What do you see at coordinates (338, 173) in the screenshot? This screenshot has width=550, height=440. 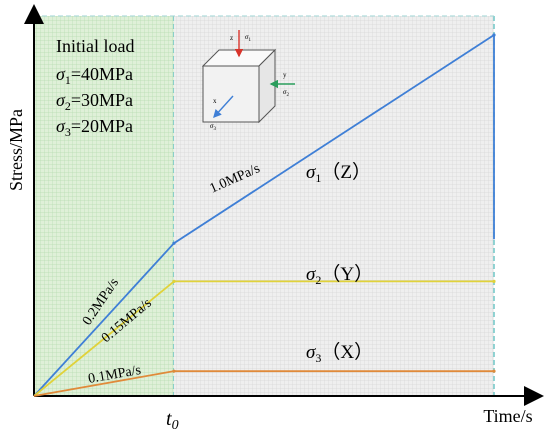 I see `series-label-sigma1: σ1（Z）` at bounding box center [338, 173].